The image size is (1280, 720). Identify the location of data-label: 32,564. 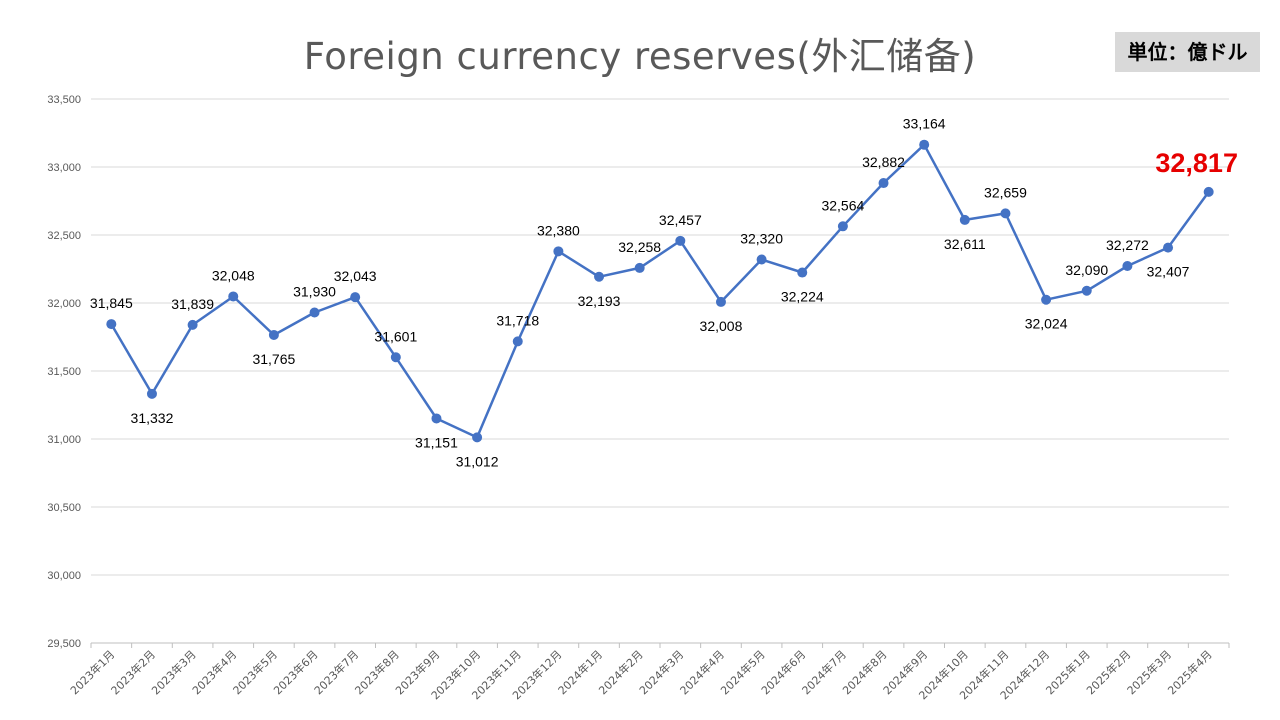
(842, 205).